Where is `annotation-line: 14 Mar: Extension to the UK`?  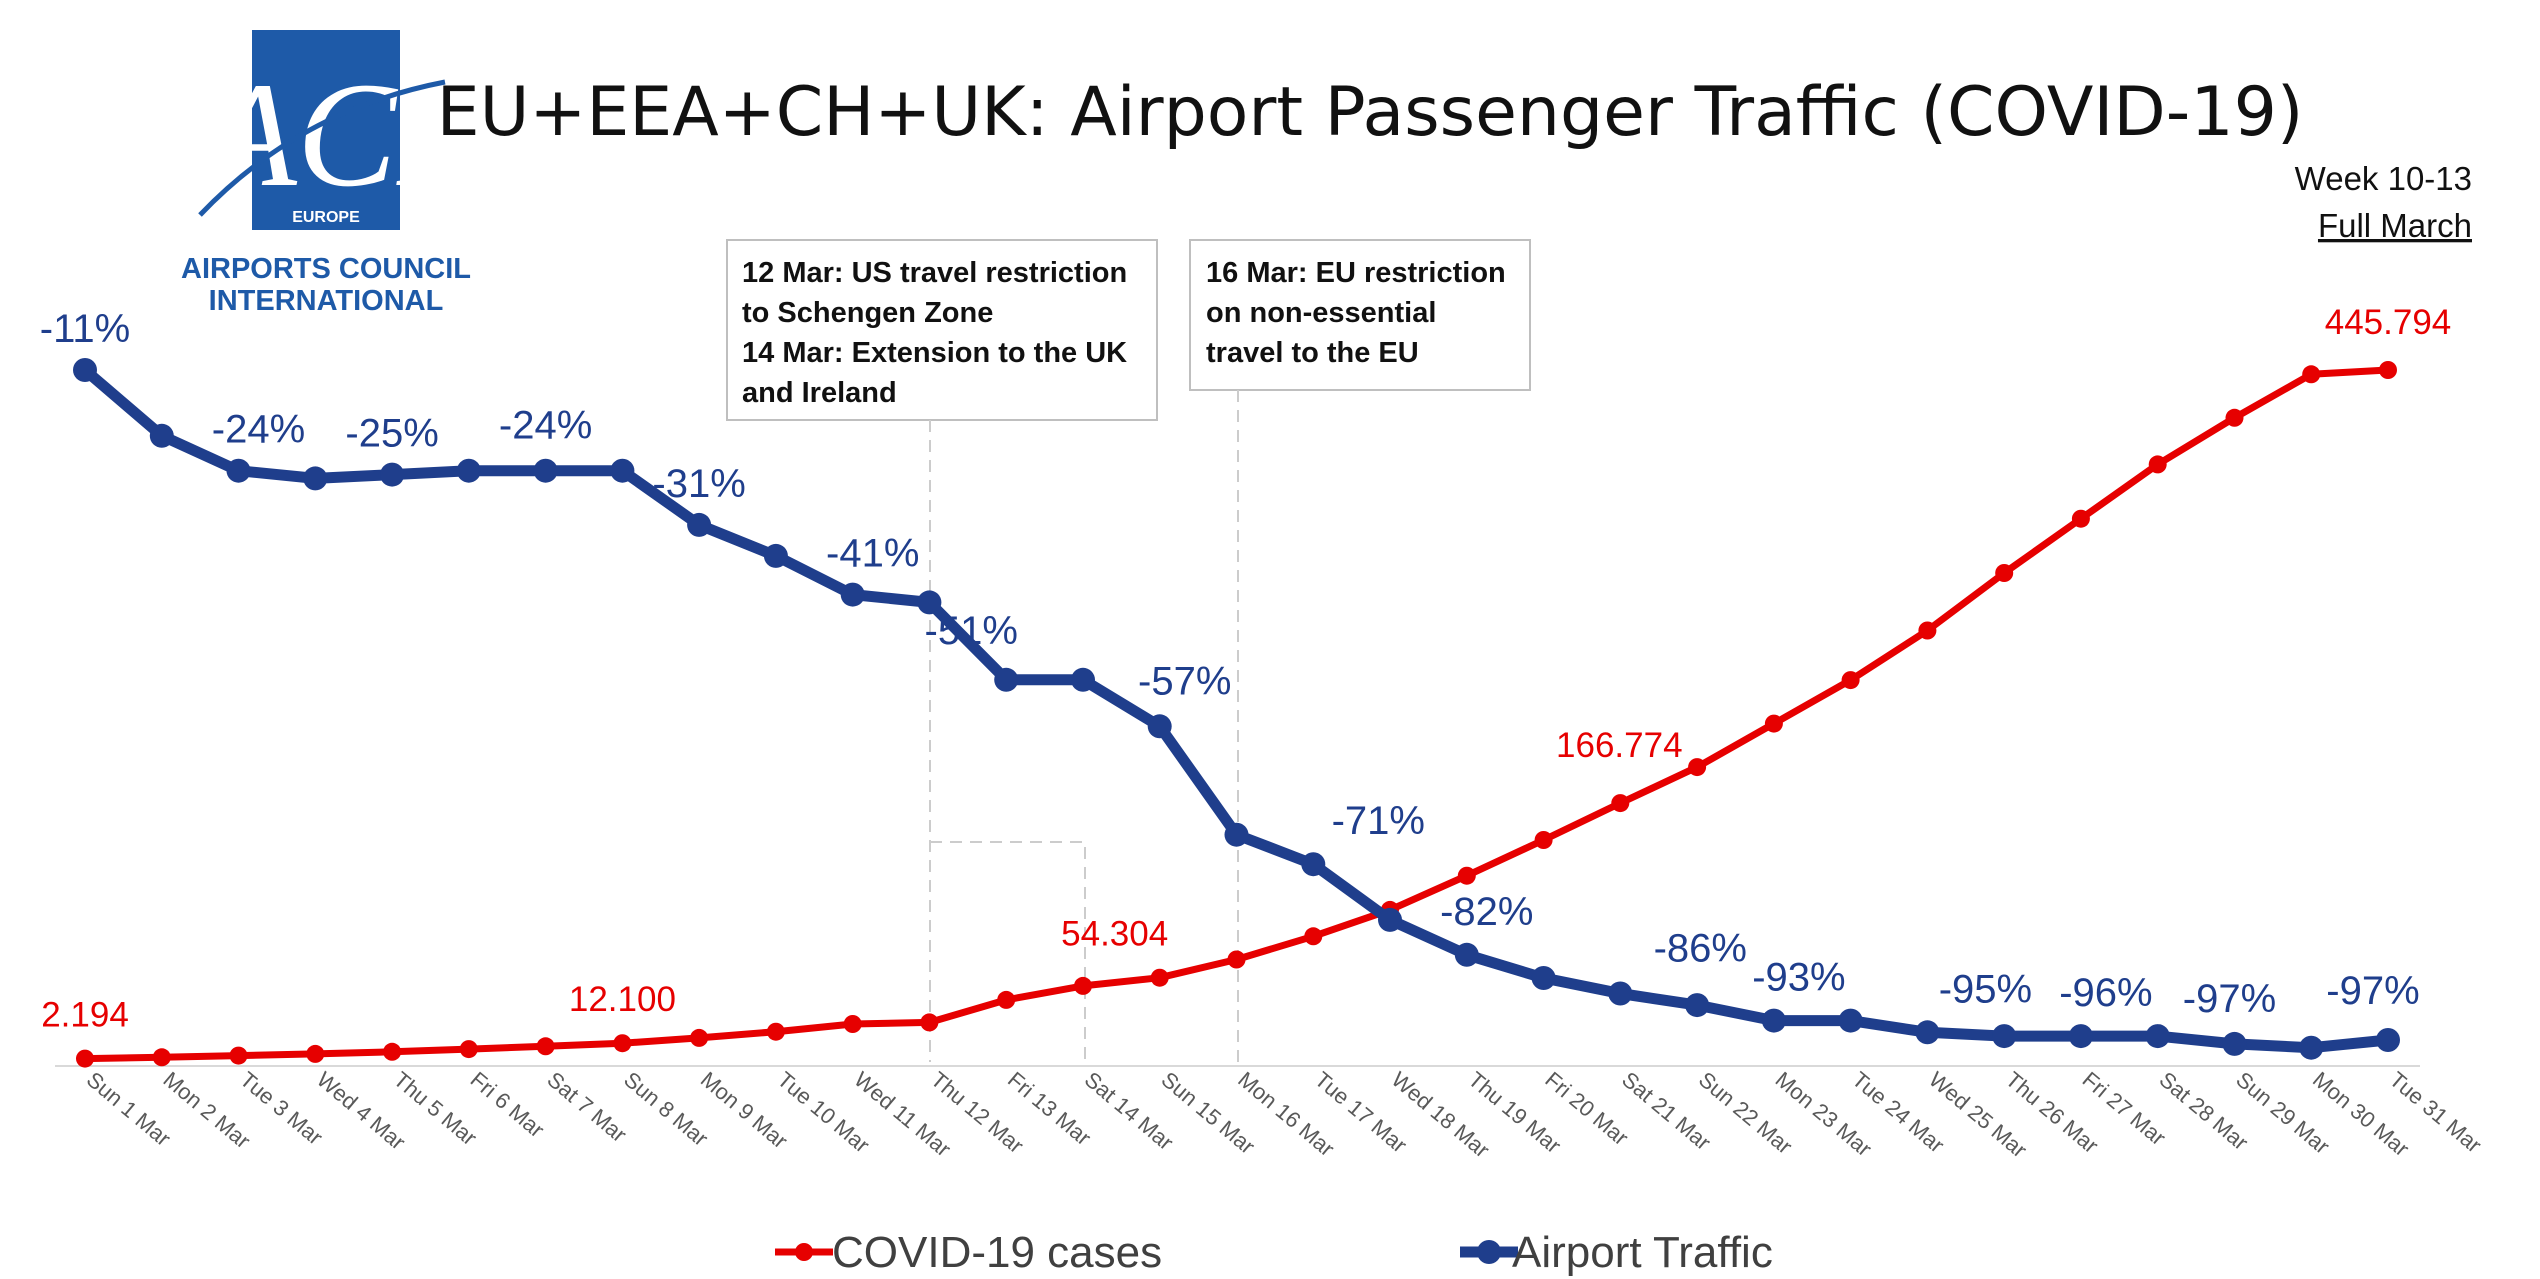
annotation-line: 14 Mar: Extension to the UK is located at coordinates (934, 353).